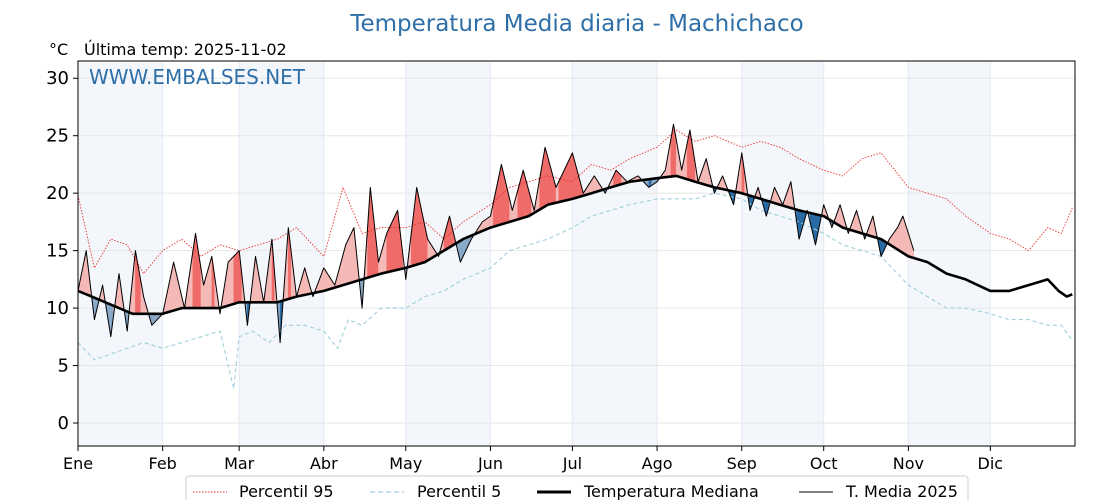 This screenshot has height=500, width=1120. I want to click on x-tick-label: Mar, so click(239, 463).